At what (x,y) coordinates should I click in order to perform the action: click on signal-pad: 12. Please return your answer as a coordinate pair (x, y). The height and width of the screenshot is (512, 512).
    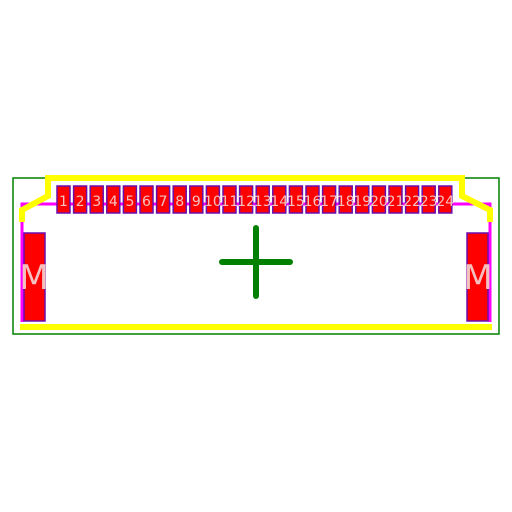
    Looking at the image, I should click on (246, 199).